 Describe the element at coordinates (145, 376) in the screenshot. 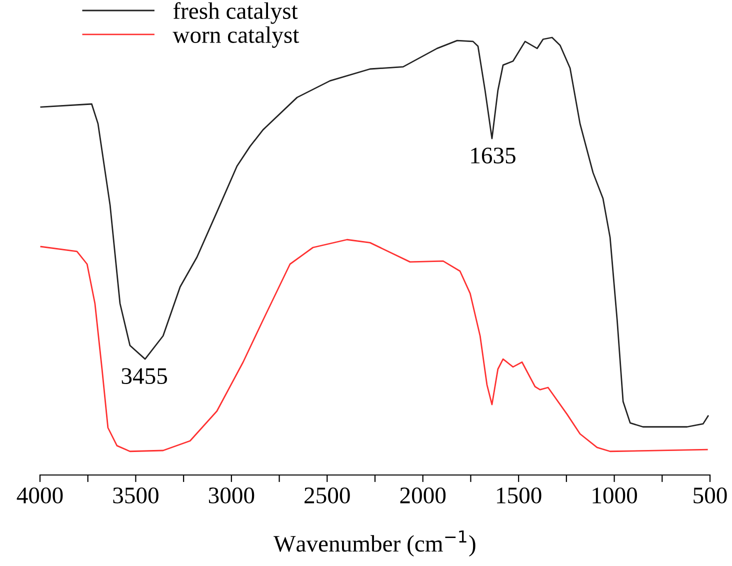

I see `annotation: 3455` at that location.